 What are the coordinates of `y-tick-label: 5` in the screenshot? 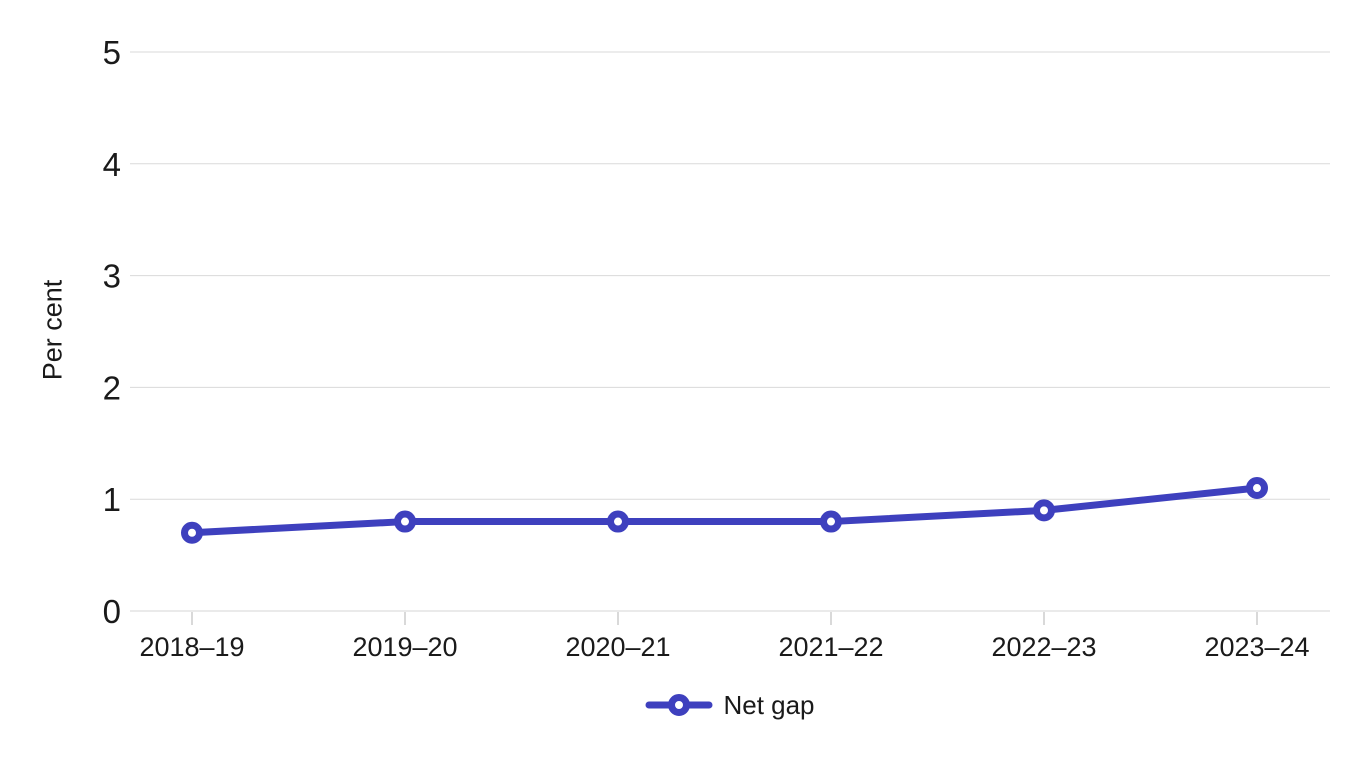 It's located at (112, 52).